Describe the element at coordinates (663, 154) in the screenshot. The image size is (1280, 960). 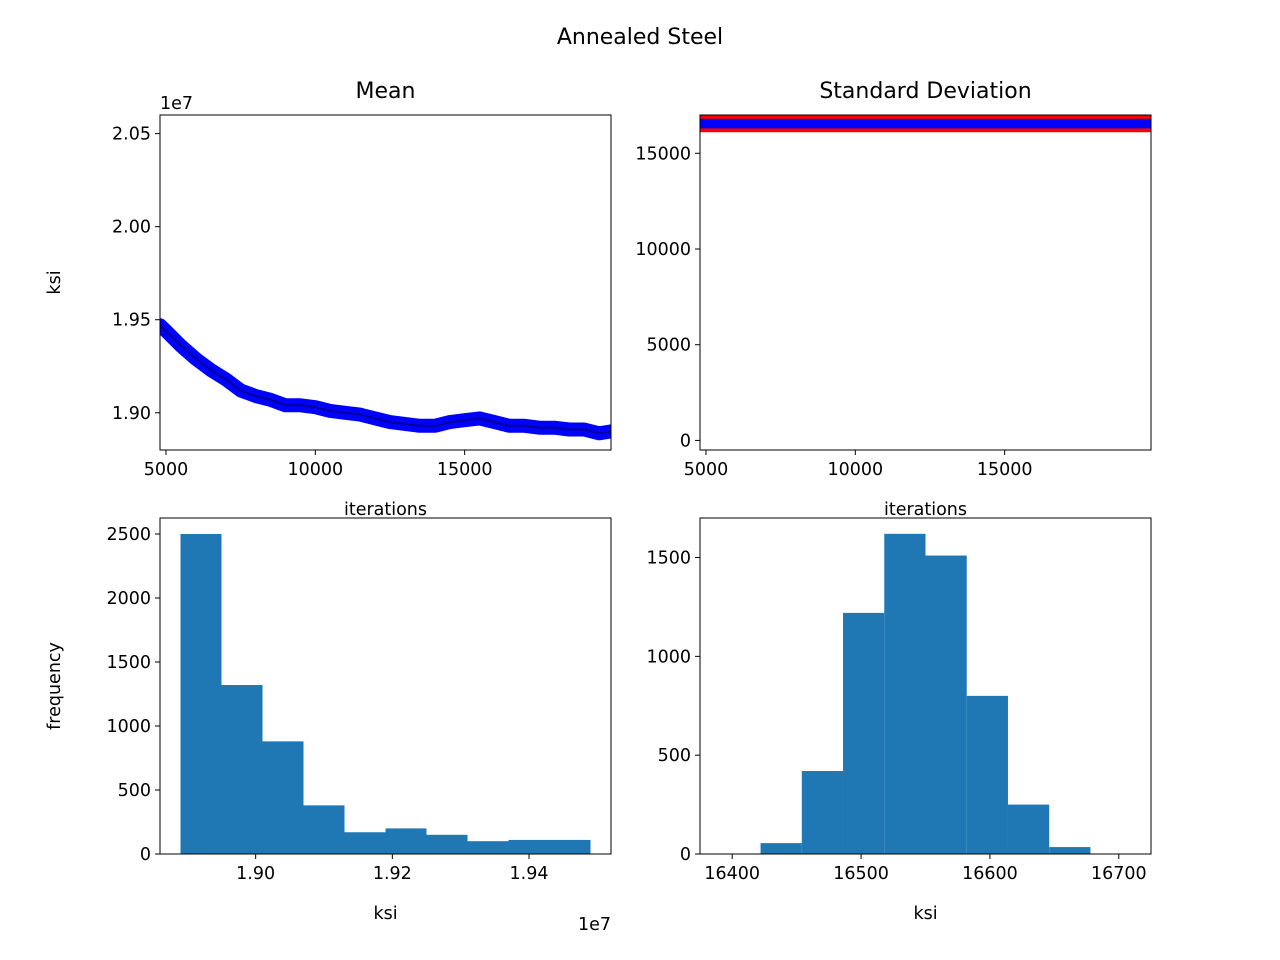
I see `chart-std_trace-ytick-label: 15000` at that location.